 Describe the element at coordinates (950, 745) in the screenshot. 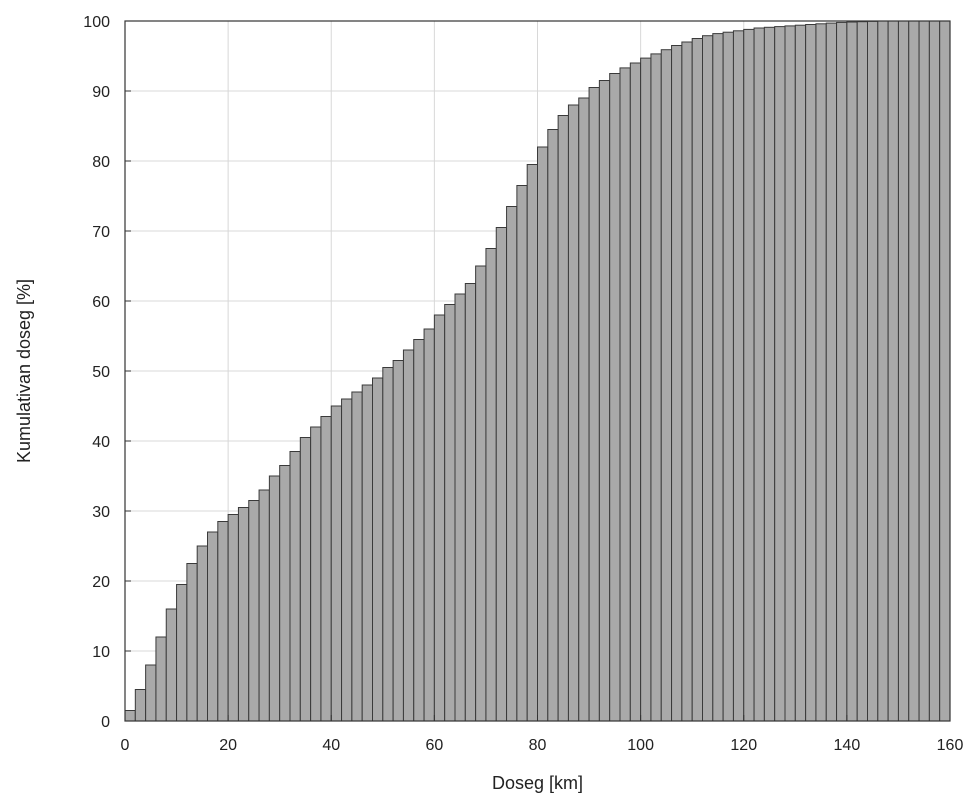

I see `x-tick-label: 160` at that location.